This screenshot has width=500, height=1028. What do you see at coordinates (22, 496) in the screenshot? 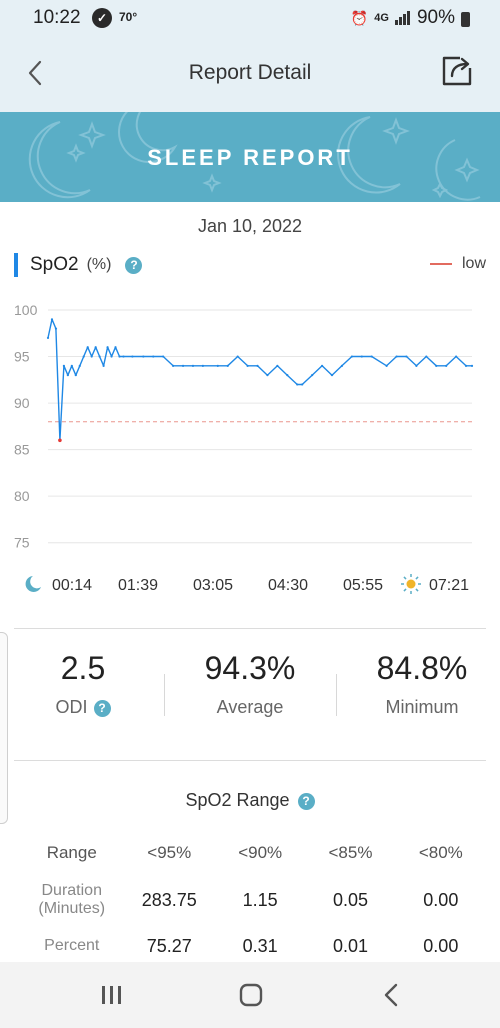
I see `y-tick-label: 80` at bounding box center [22, 496].